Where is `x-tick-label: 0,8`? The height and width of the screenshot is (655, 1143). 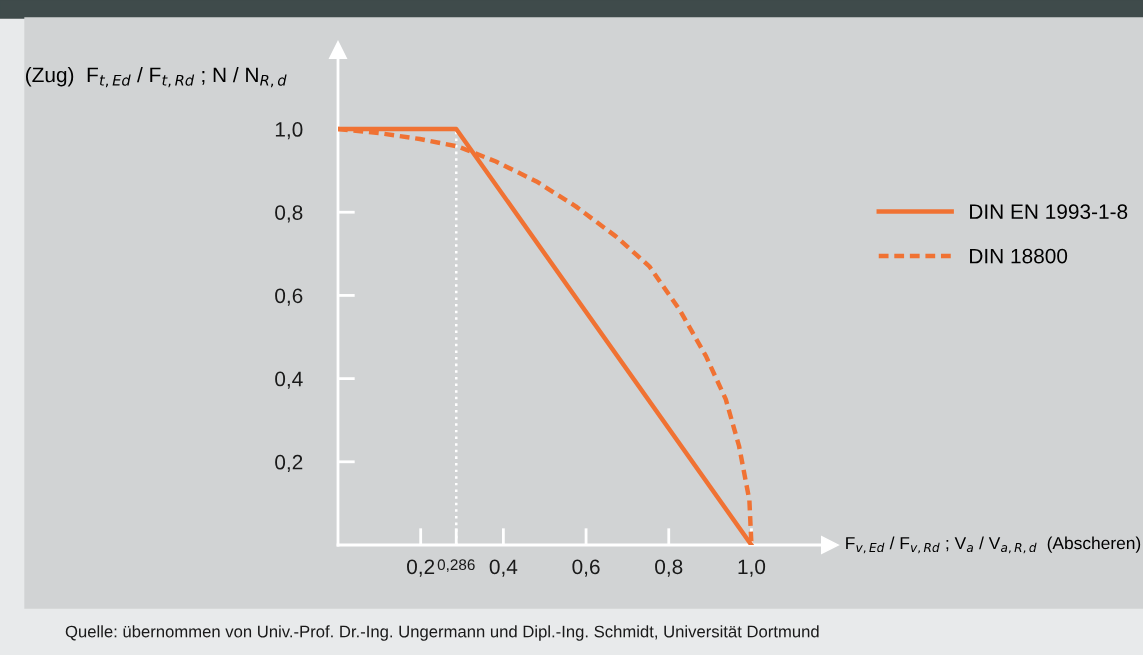 x-tick-label: 0,8 is located at coordinates (669, 568).